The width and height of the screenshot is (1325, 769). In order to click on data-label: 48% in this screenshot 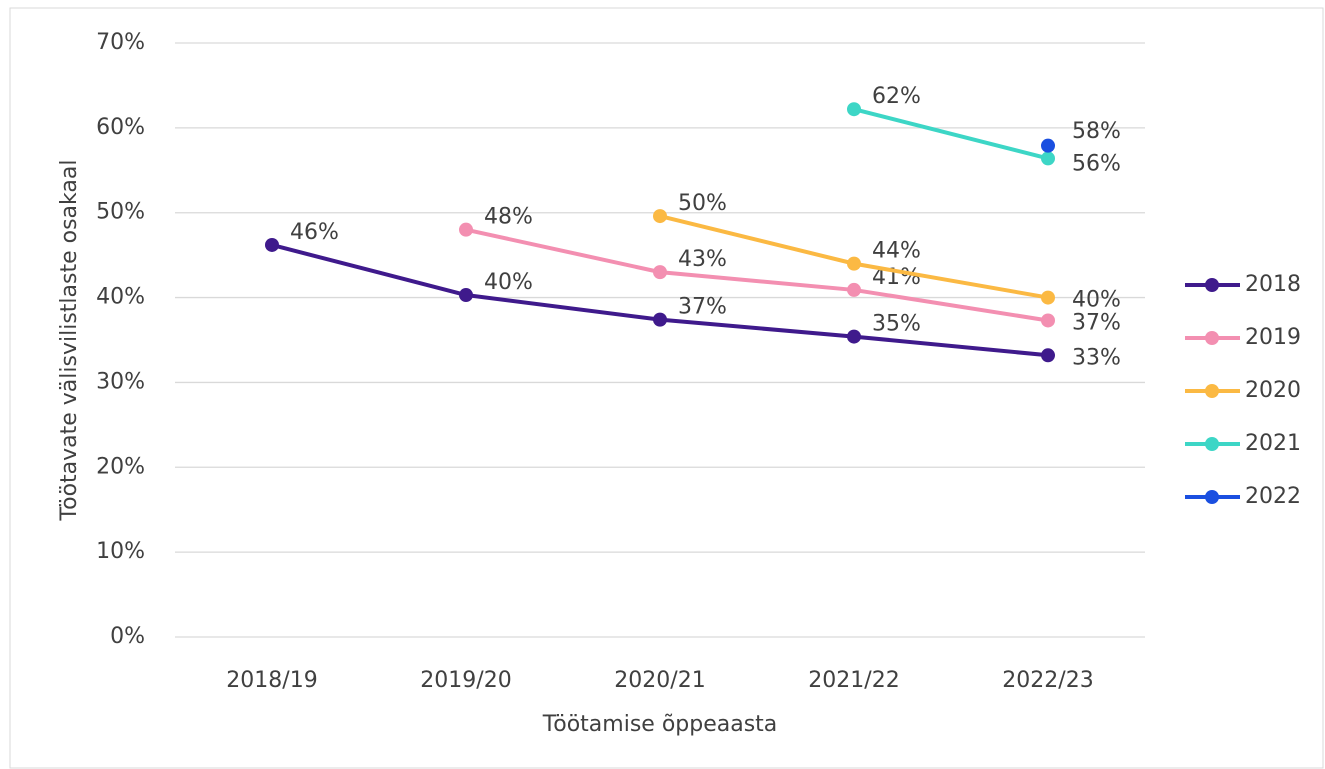, I will do `click(508, 217)`.